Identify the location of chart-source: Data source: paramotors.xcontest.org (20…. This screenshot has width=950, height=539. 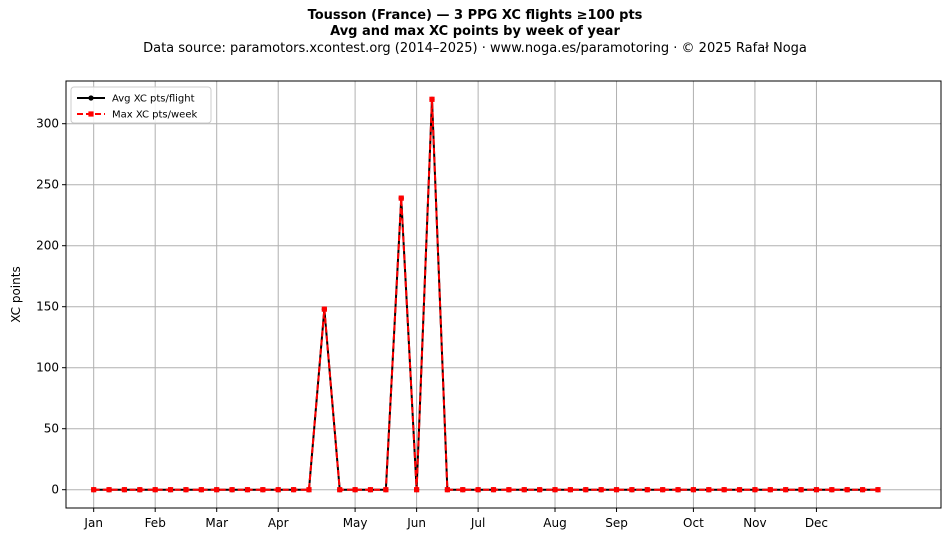
(475, 48).